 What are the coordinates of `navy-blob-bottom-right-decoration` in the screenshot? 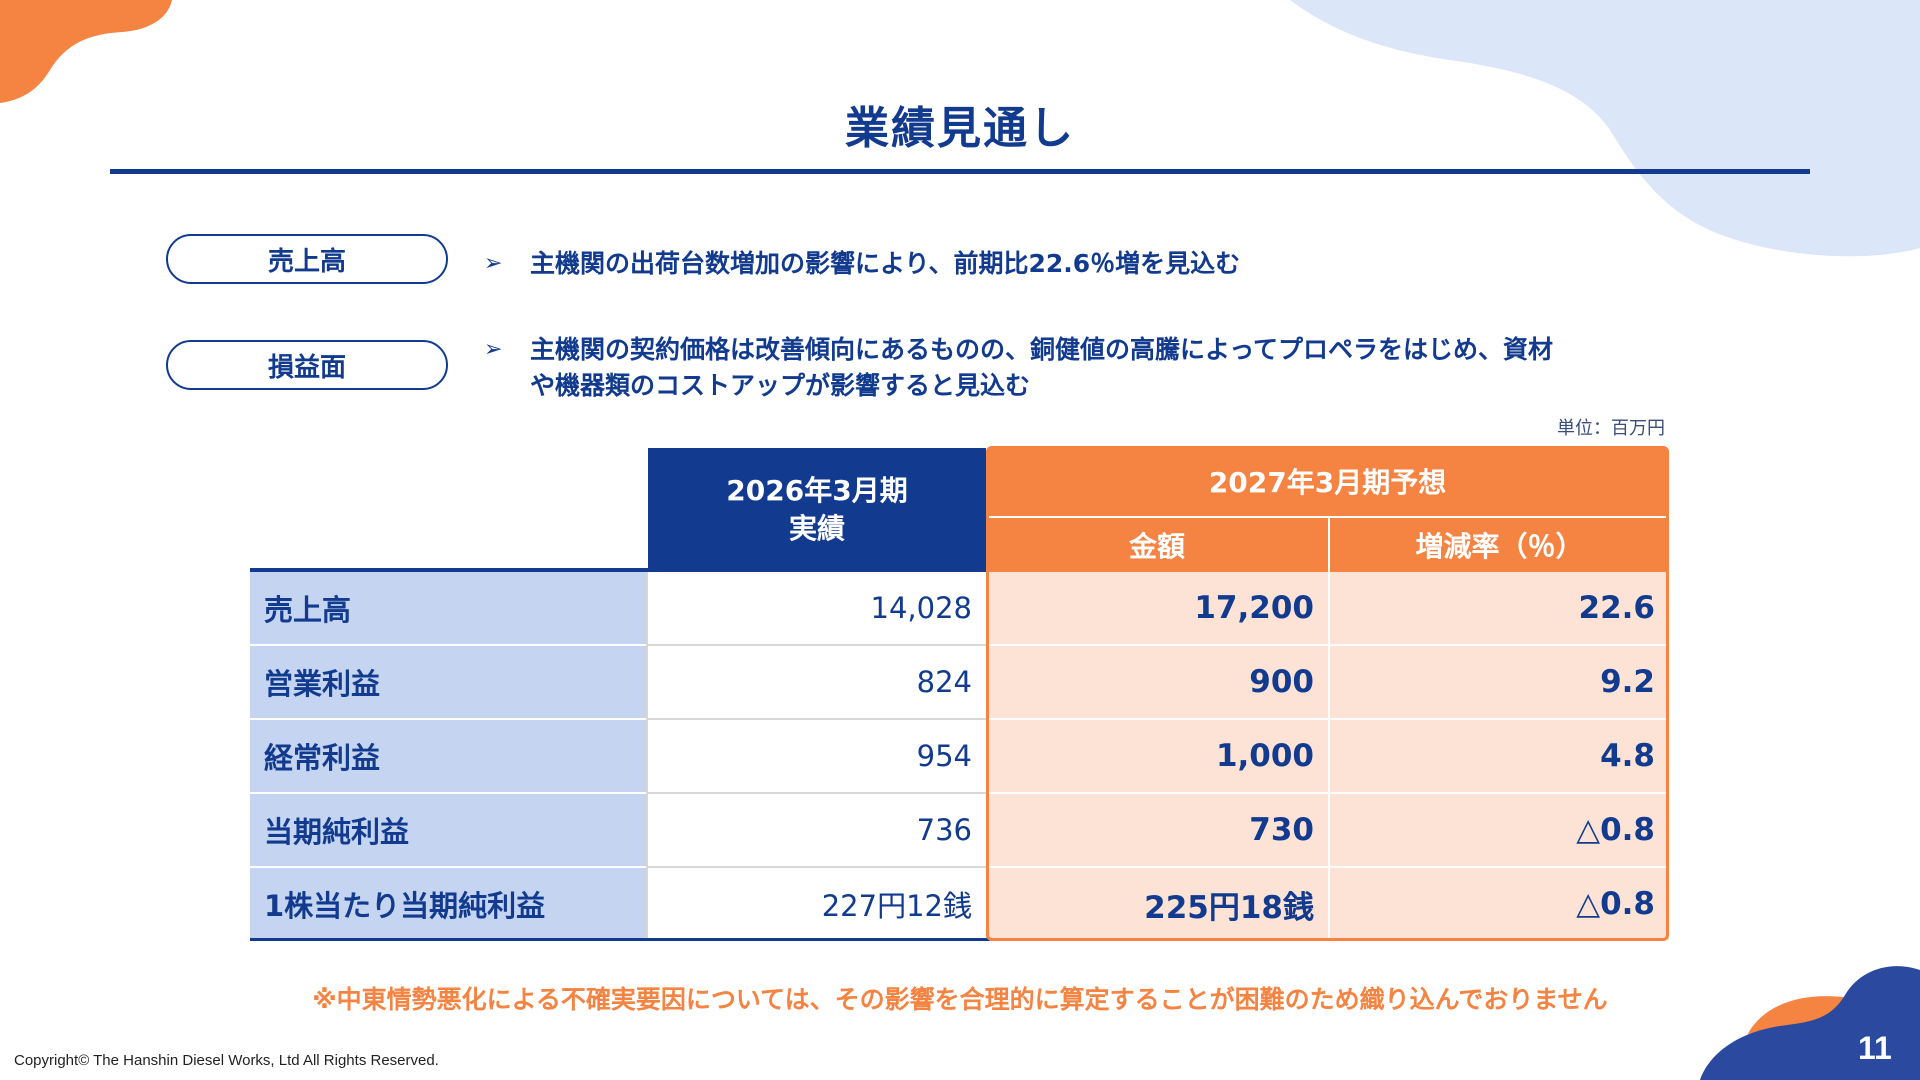 It's located at (1810, 1023).